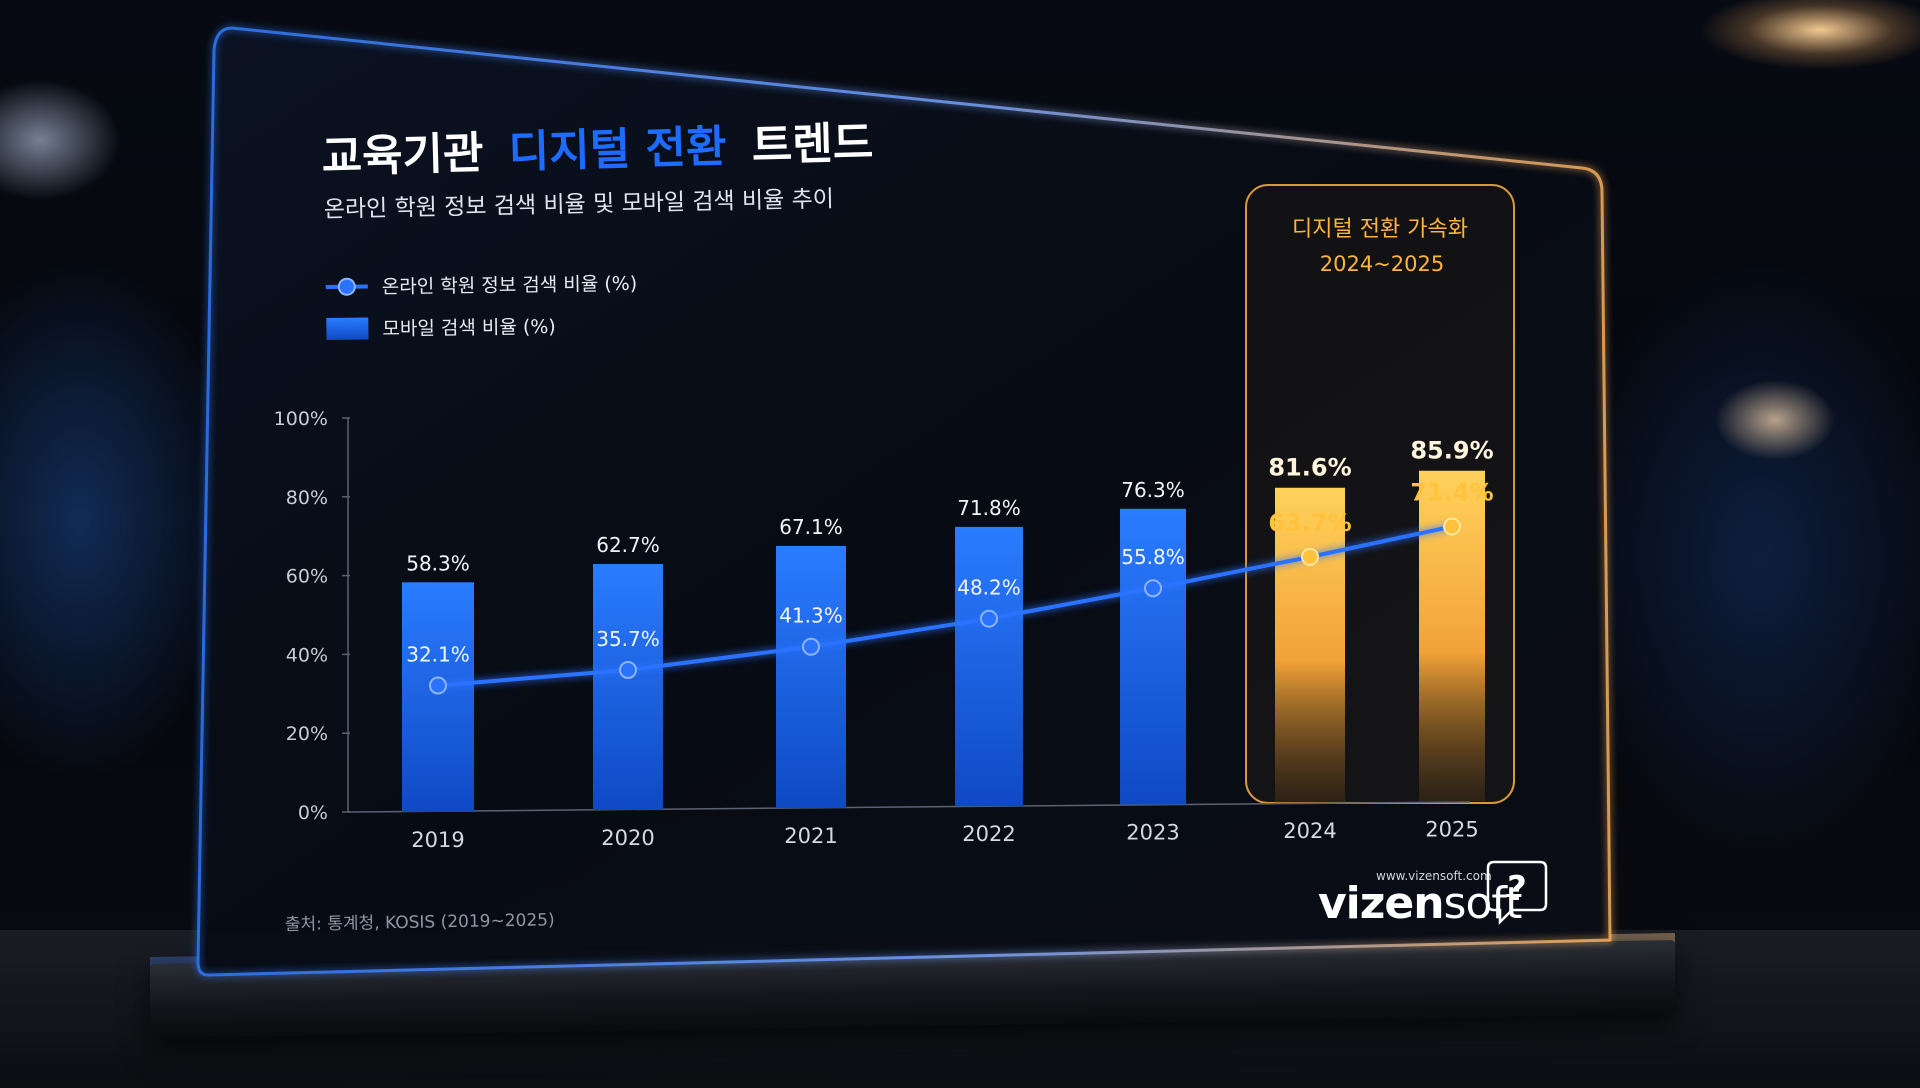 The image size is (1920, 1088). I want to click on highlight-title: 디지털 전환 가속화, so click(1380, 229).